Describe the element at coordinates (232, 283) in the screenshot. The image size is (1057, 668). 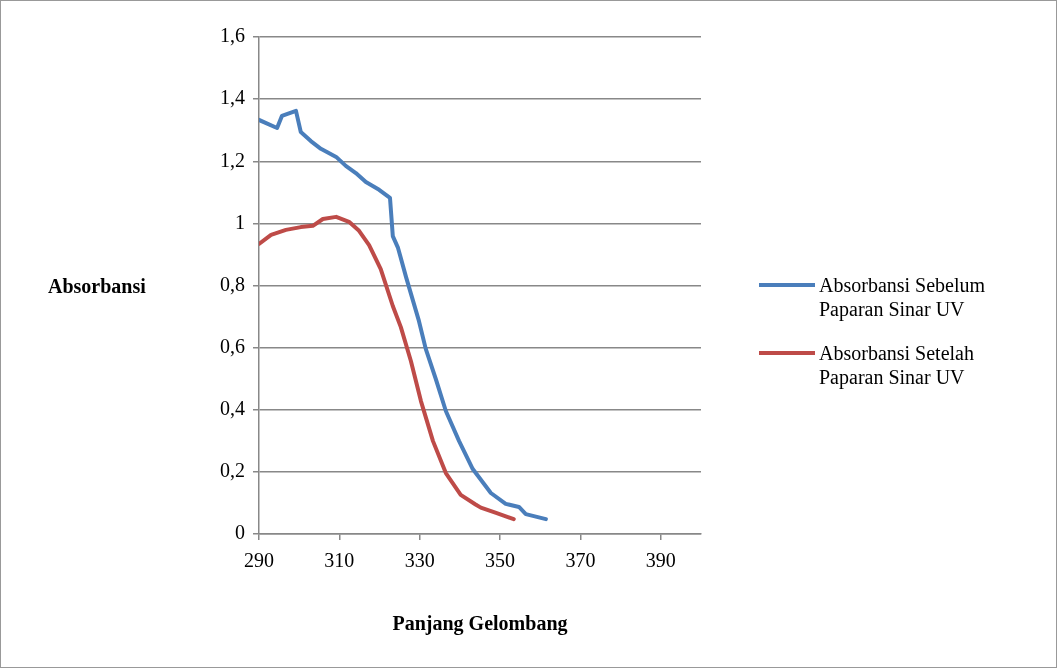
I see `y-tick-label: 0,8` at that location.